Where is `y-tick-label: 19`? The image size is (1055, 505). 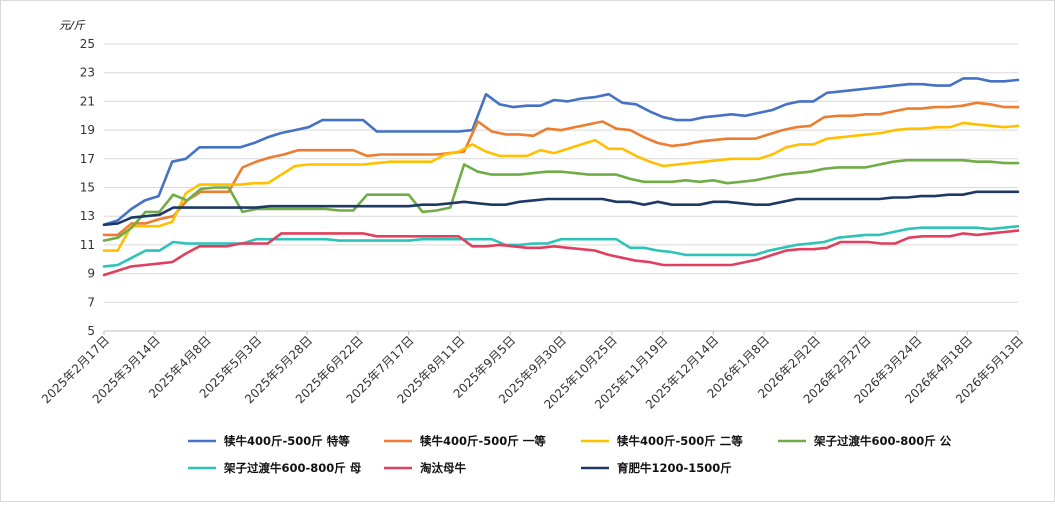
y-tick-label: 19 is located at coordinates (87, 130).